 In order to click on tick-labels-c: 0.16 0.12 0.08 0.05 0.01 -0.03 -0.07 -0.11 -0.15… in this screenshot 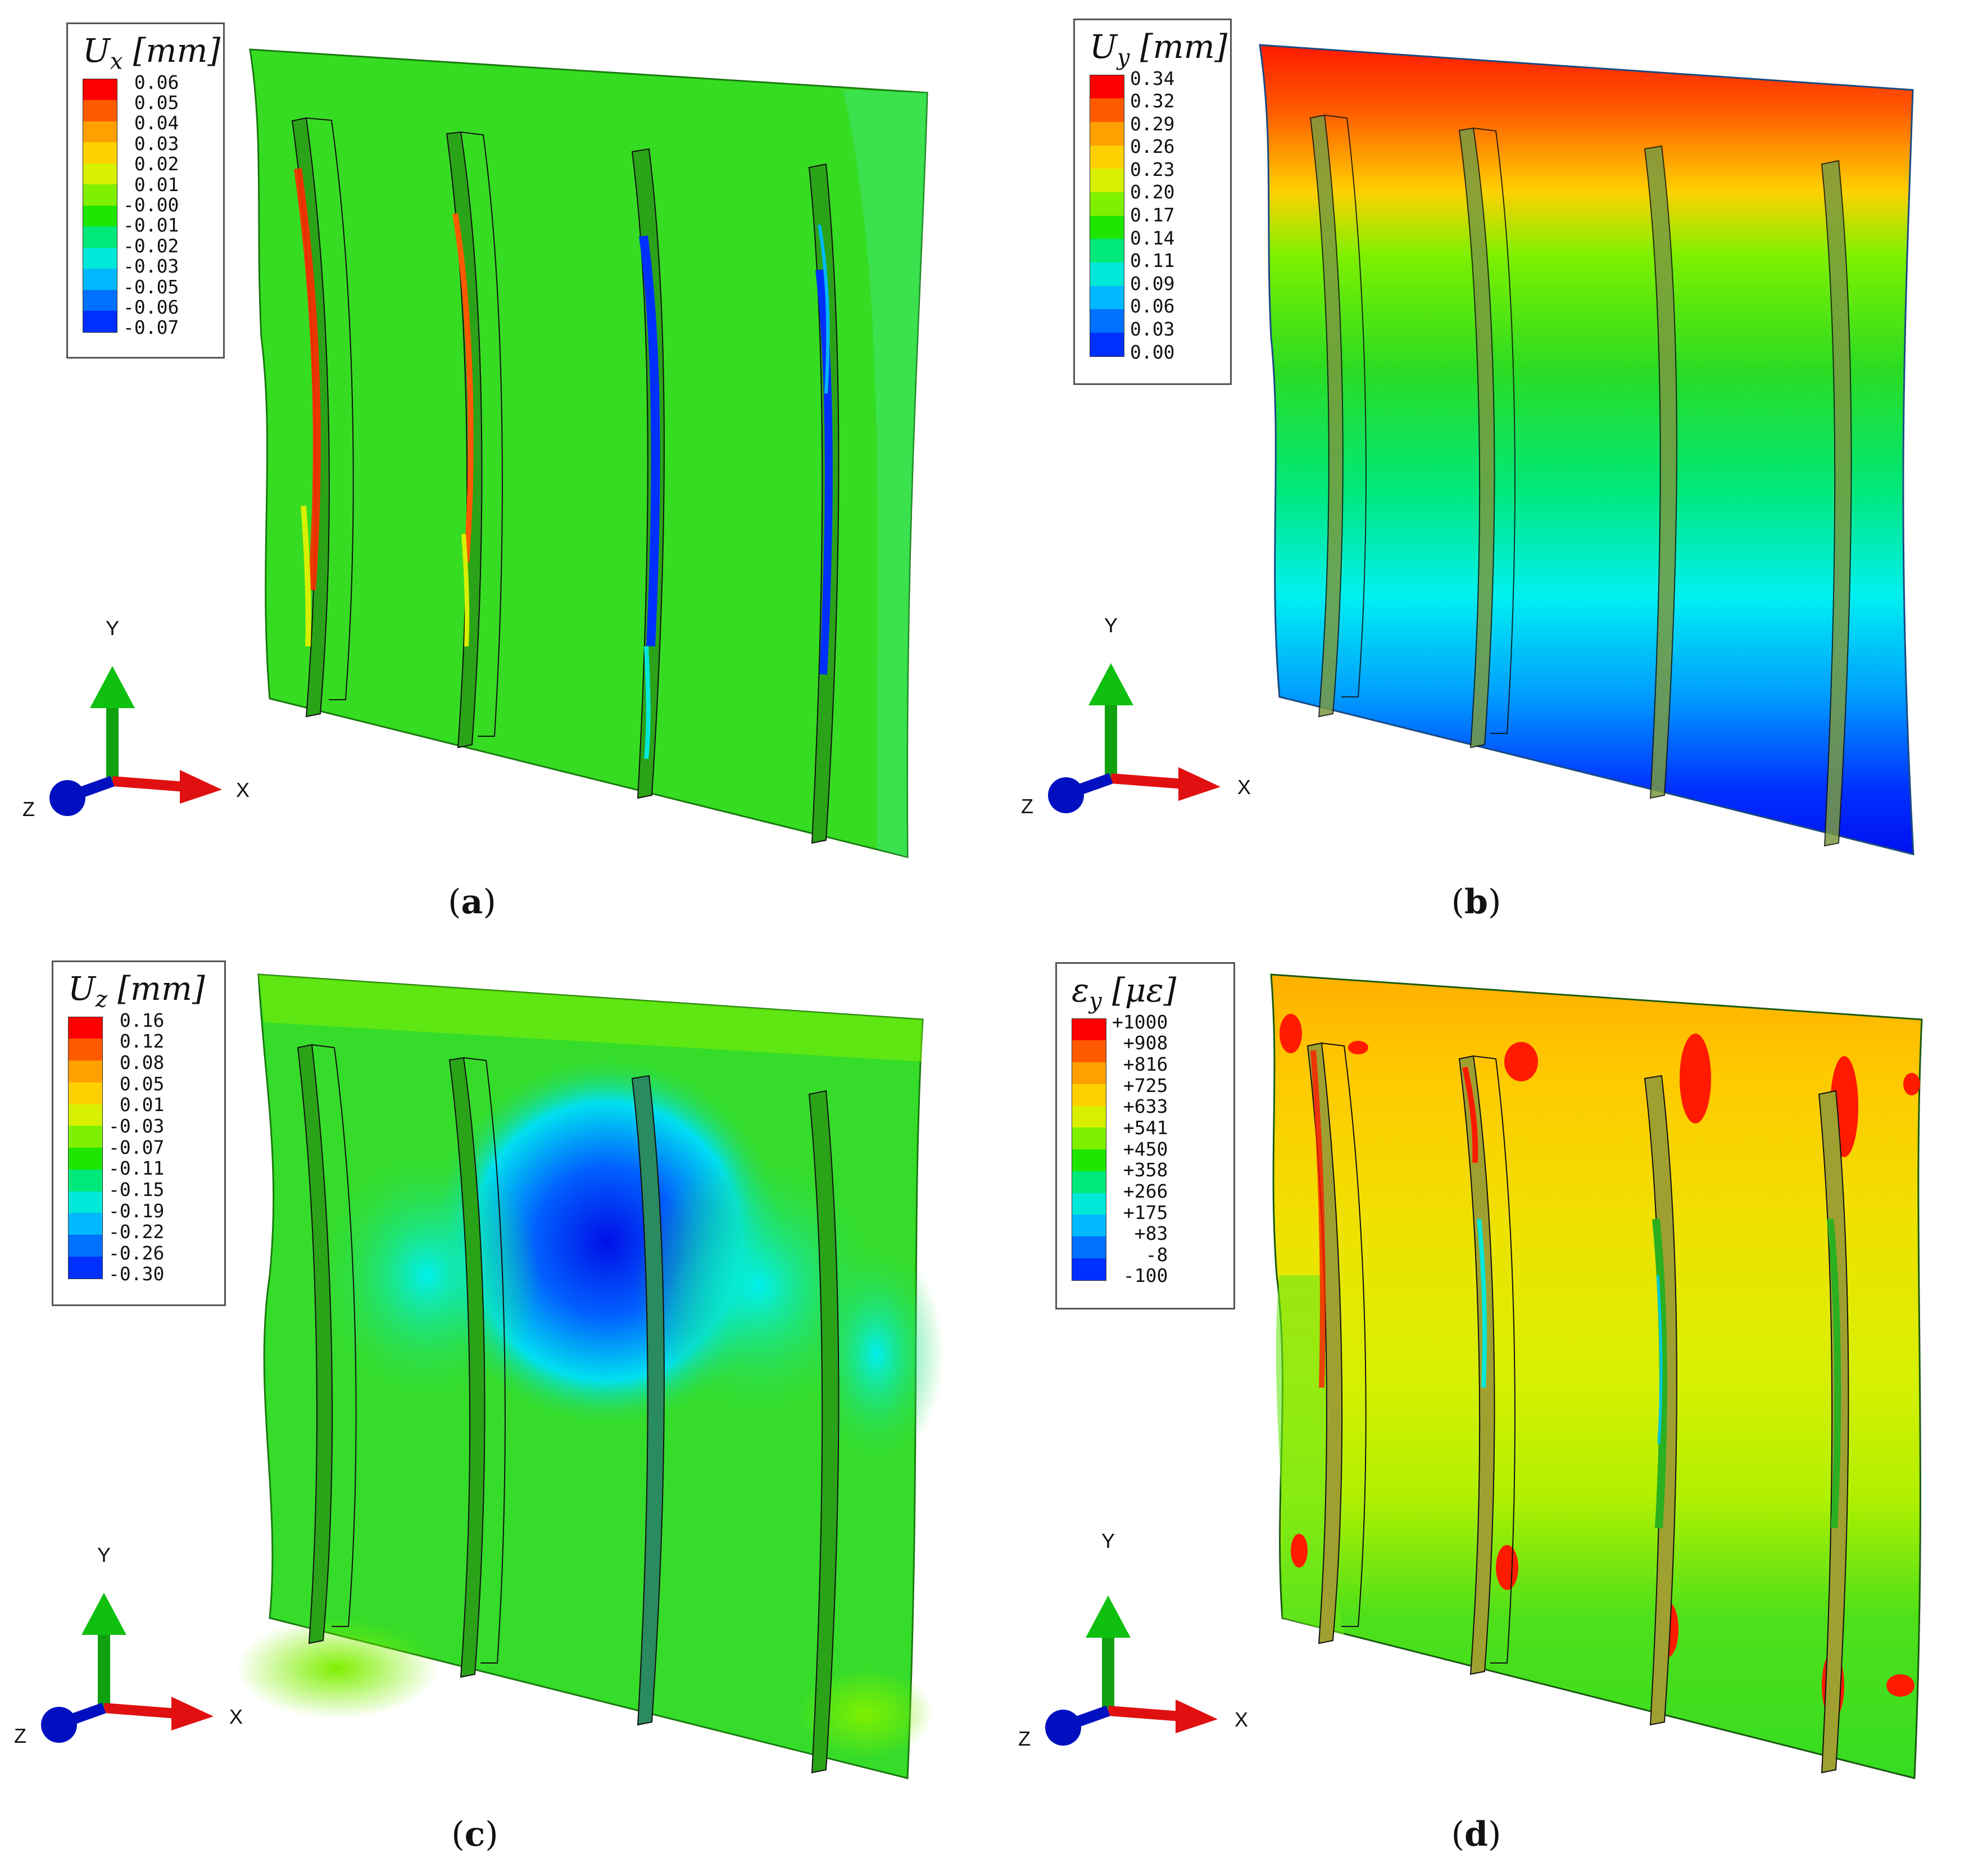, I will do `click(136, 1147)`.